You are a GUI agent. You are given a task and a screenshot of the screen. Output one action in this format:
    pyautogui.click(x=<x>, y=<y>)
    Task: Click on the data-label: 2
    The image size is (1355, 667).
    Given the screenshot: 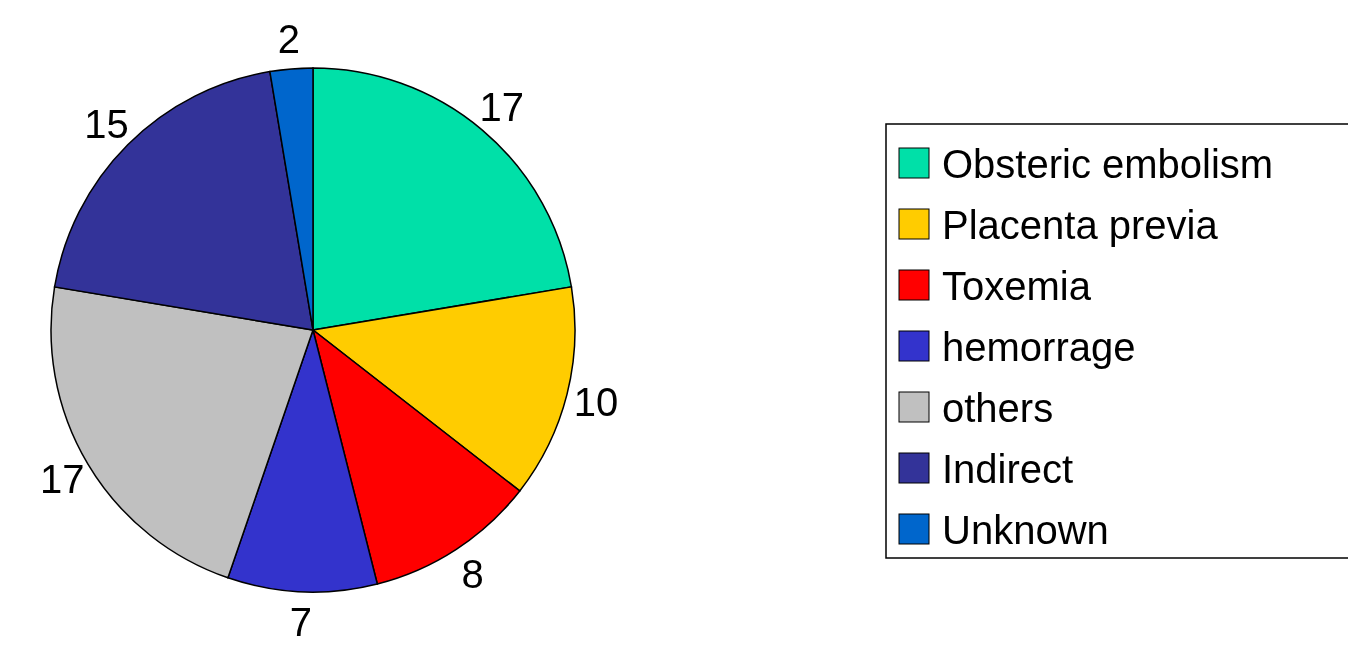 What is the action you would take?
    pyautogui.click(x=289, y=39)
    